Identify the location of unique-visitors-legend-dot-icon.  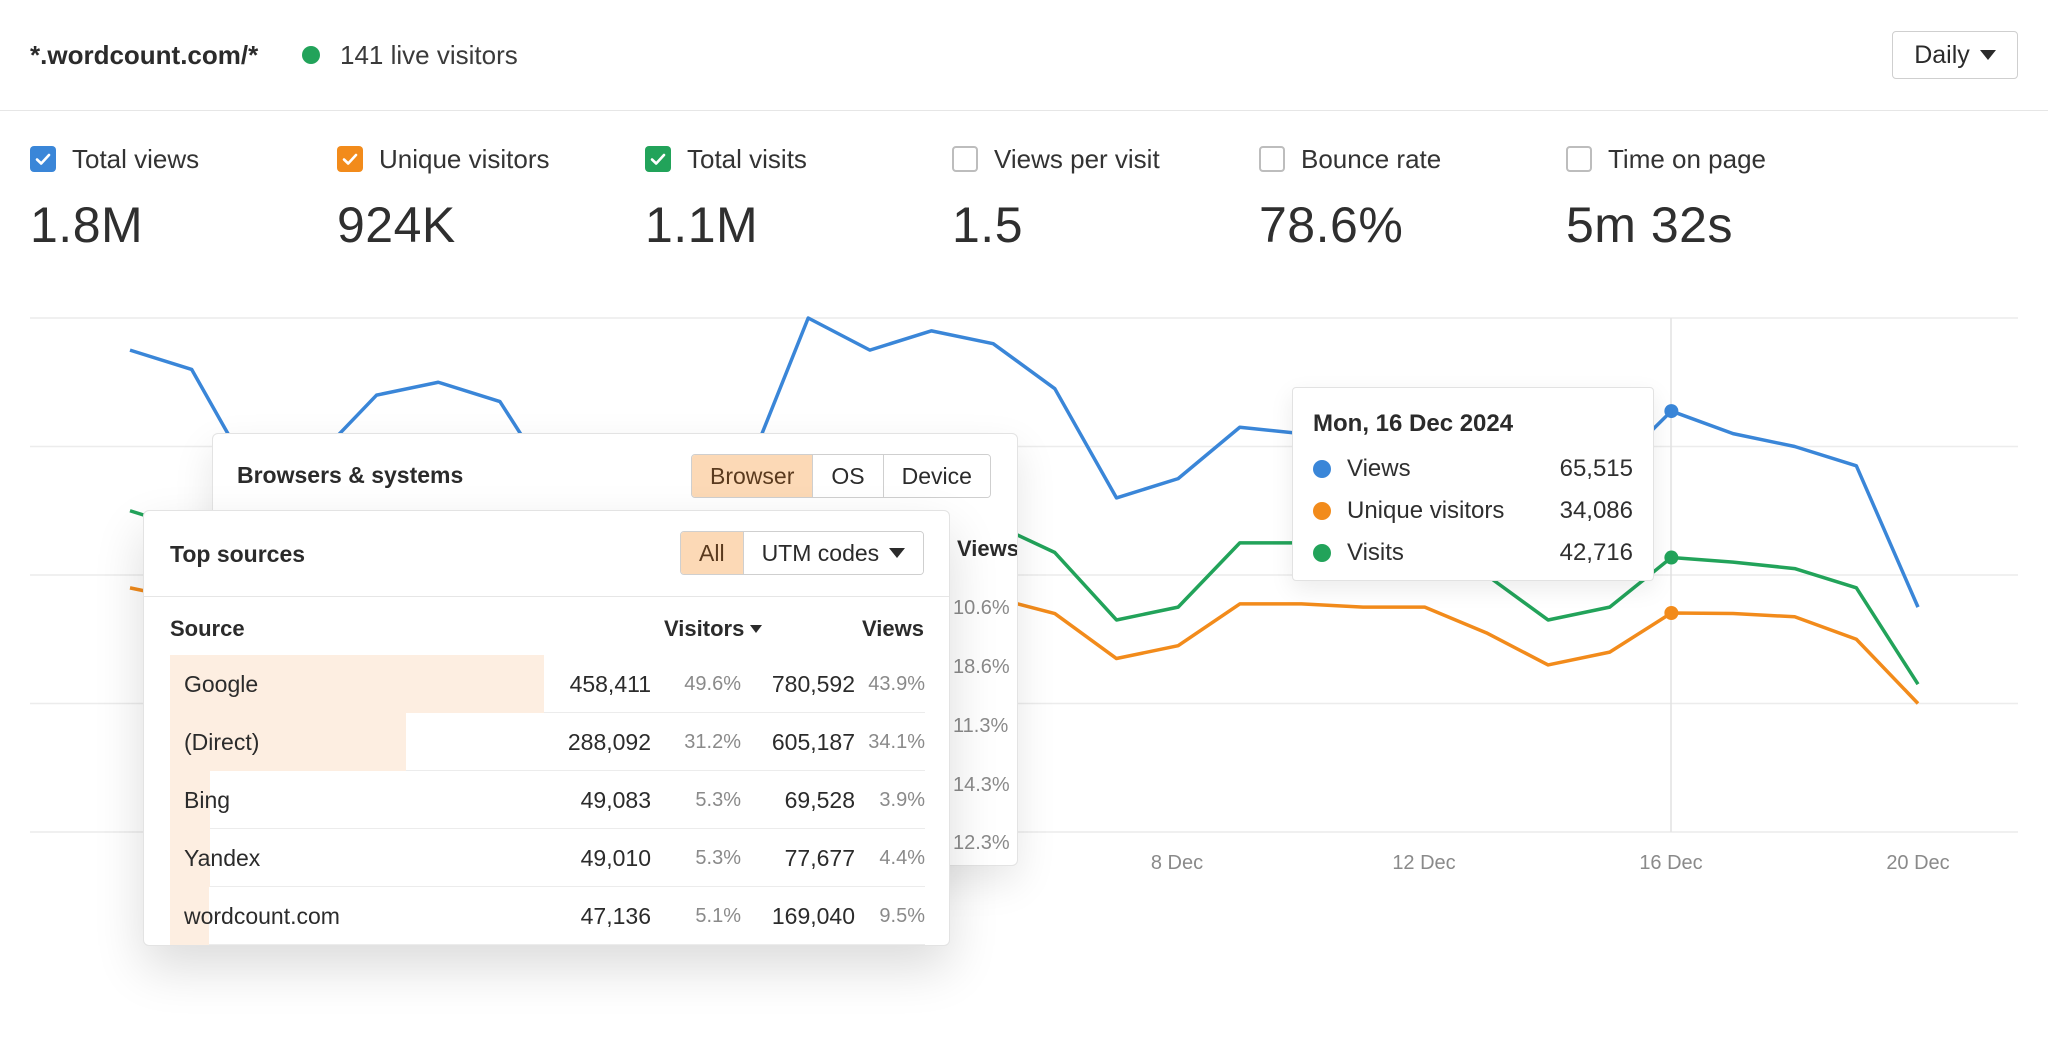
(1322, 511).